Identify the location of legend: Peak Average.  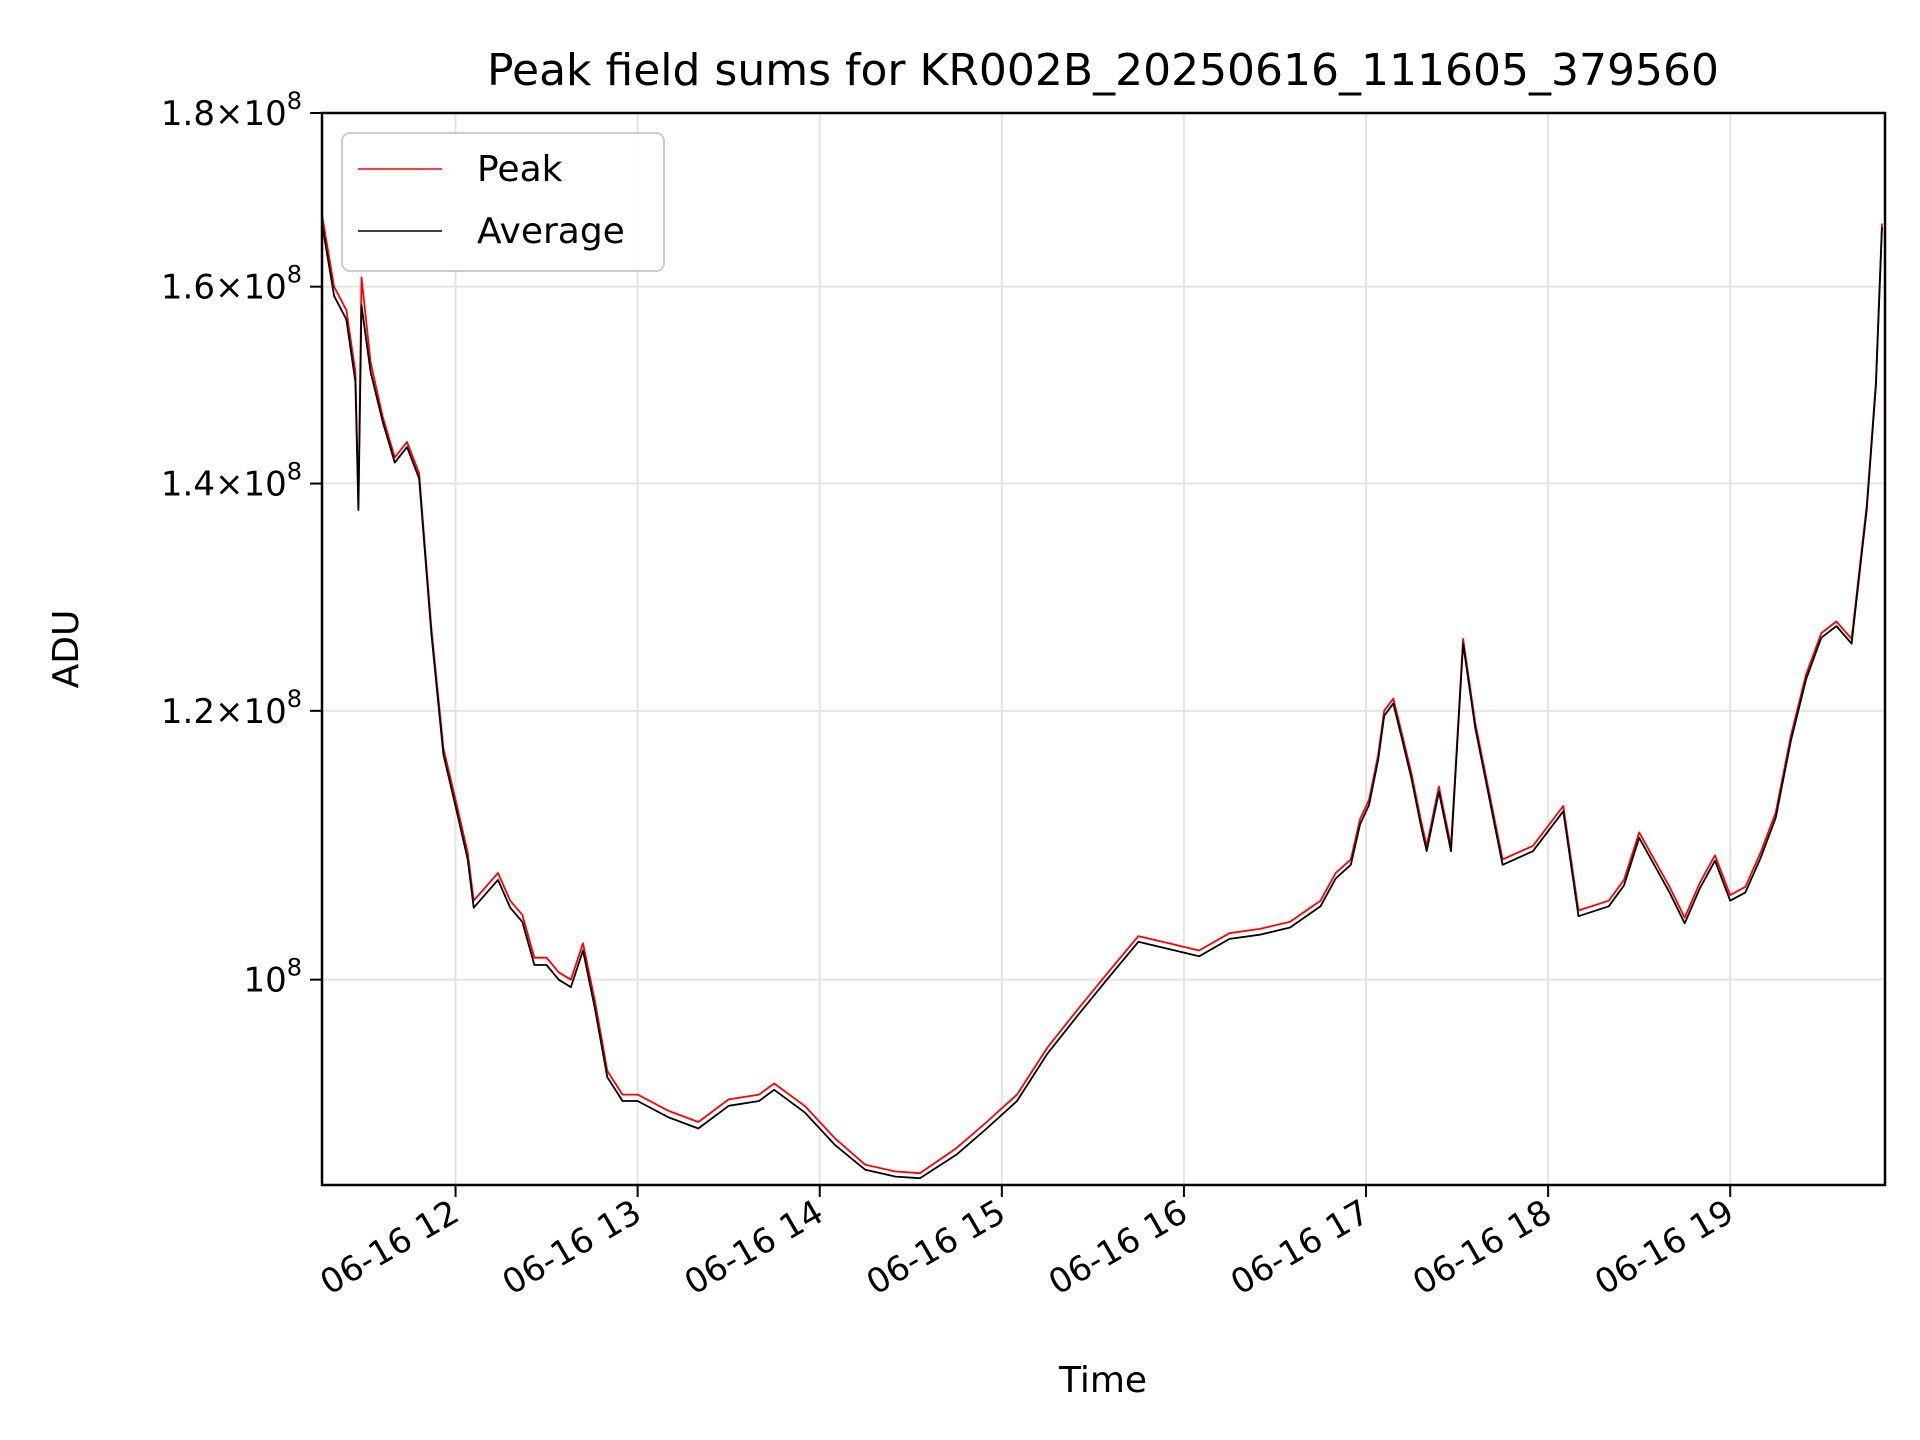
(503, 202).